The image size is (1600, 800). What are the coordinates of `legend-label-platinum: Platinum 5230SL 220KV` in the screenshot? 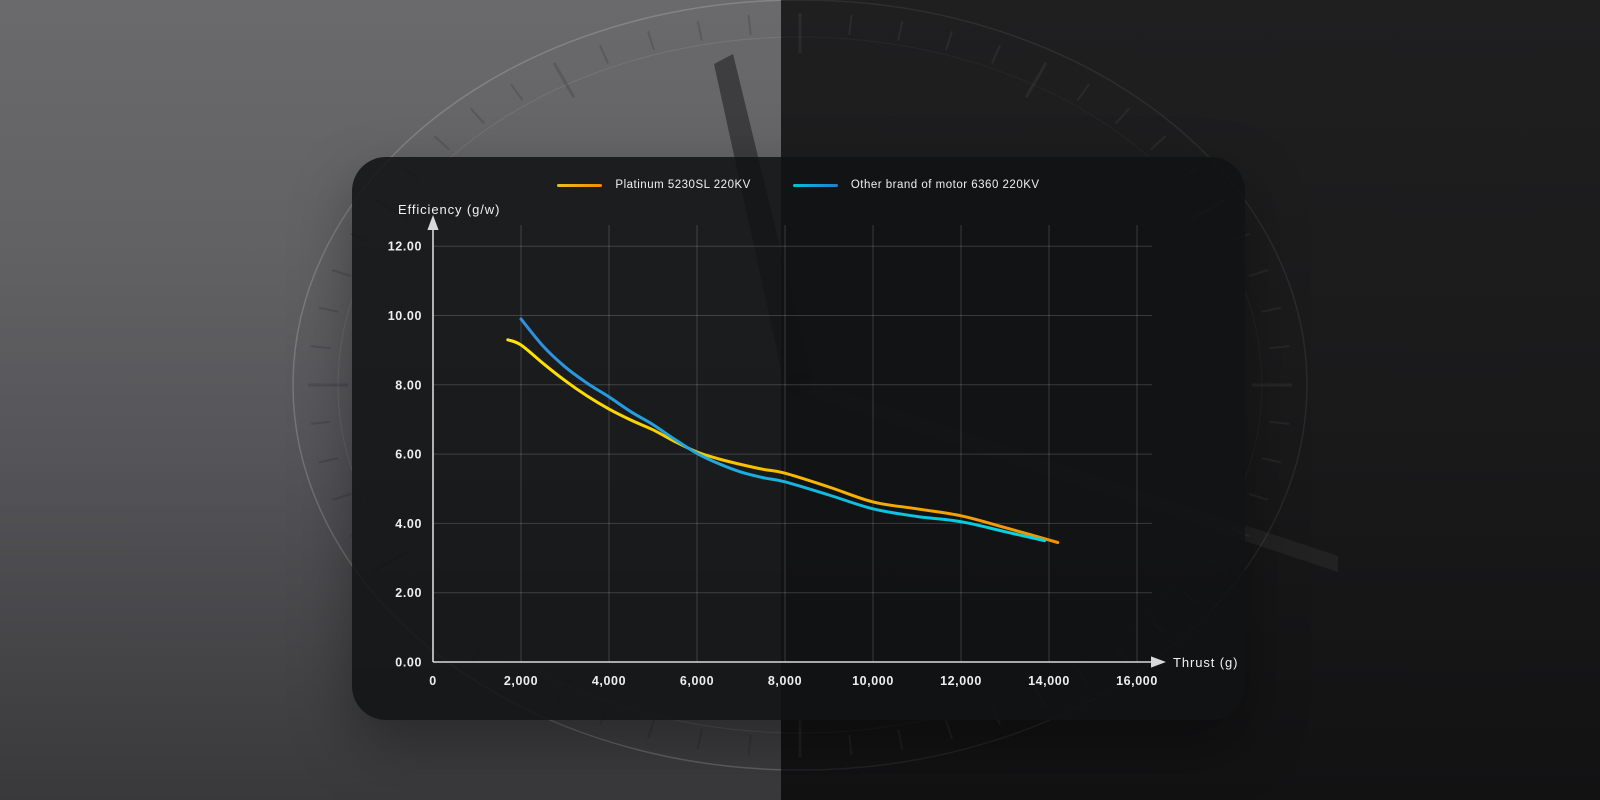 It's located at (683, 185).